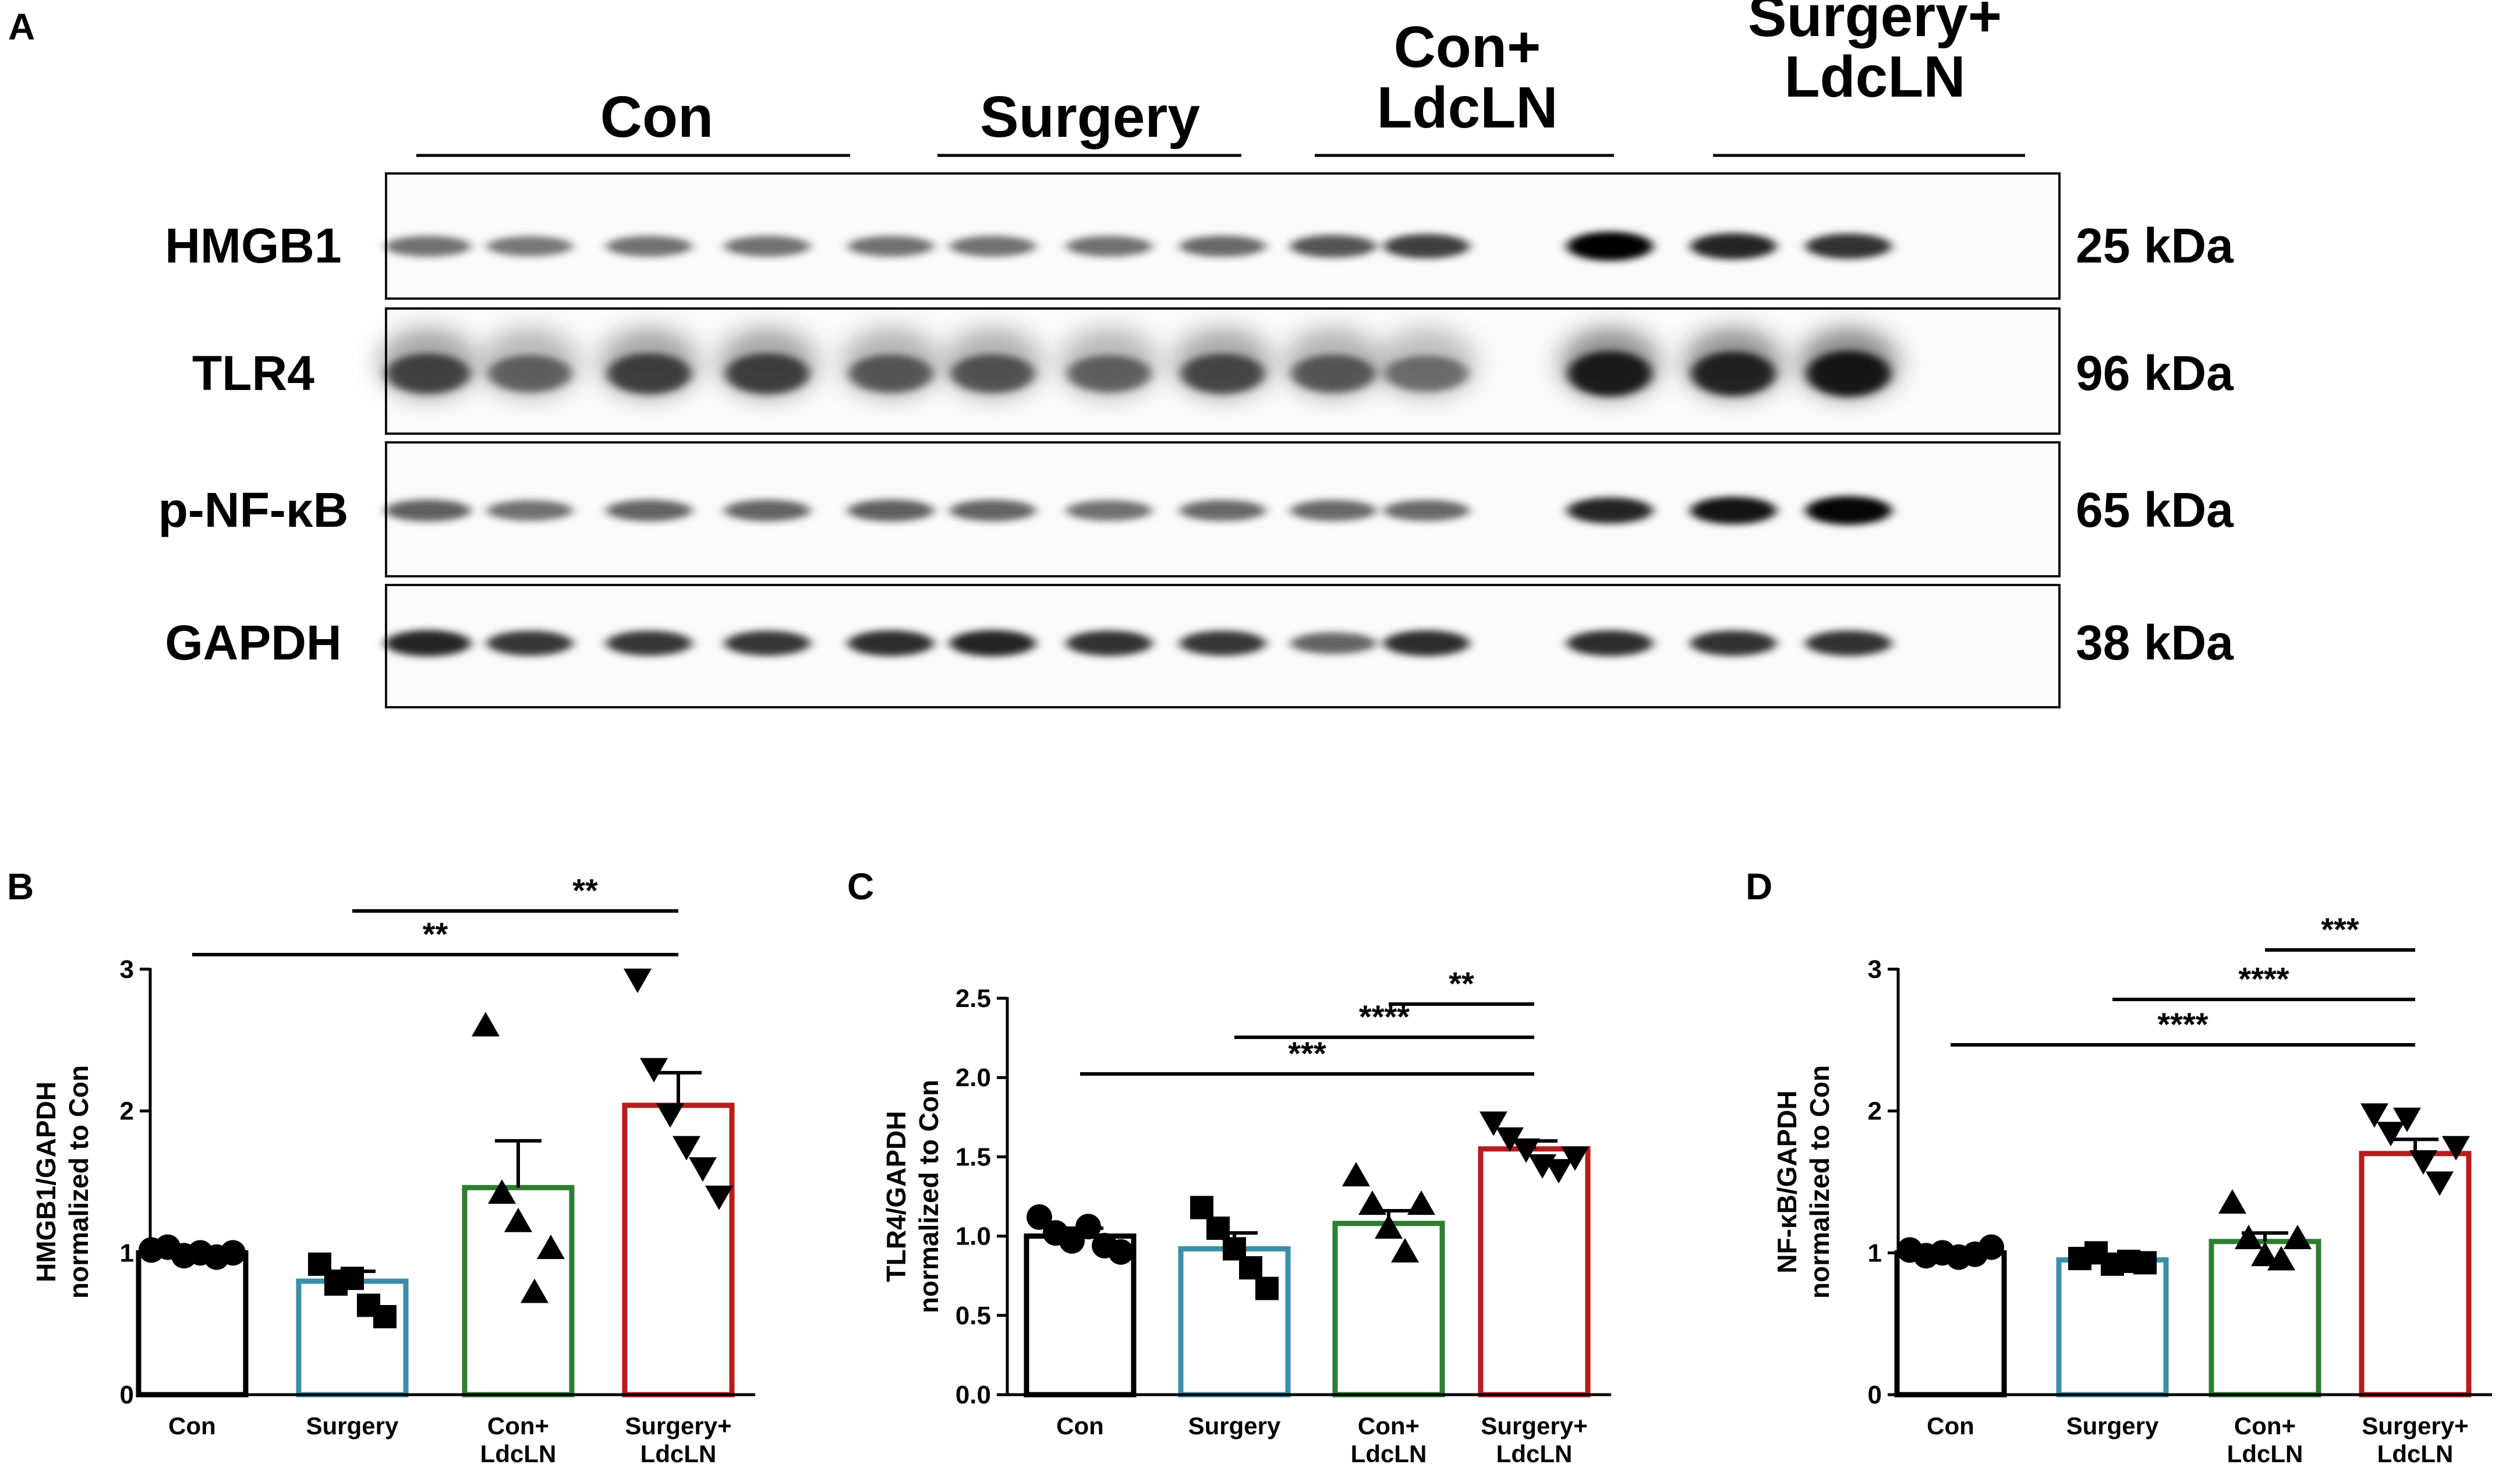 The image size is (2520, 1475). I want to click on blot-row: p-NF-κB 65 kDa, so click(1196, 509).